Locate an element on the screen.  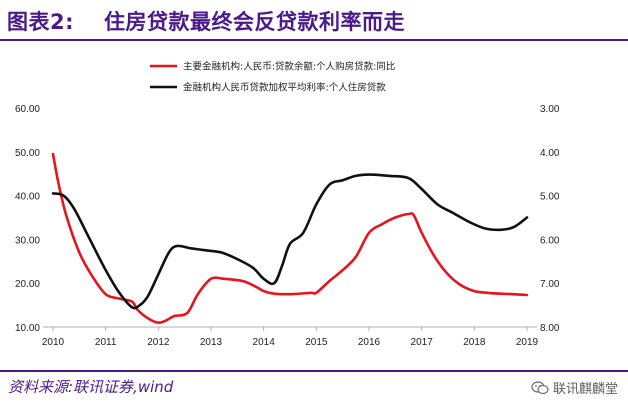
source-note: 资料来源:联讯证券,wind is located at coordinates (91, 387).